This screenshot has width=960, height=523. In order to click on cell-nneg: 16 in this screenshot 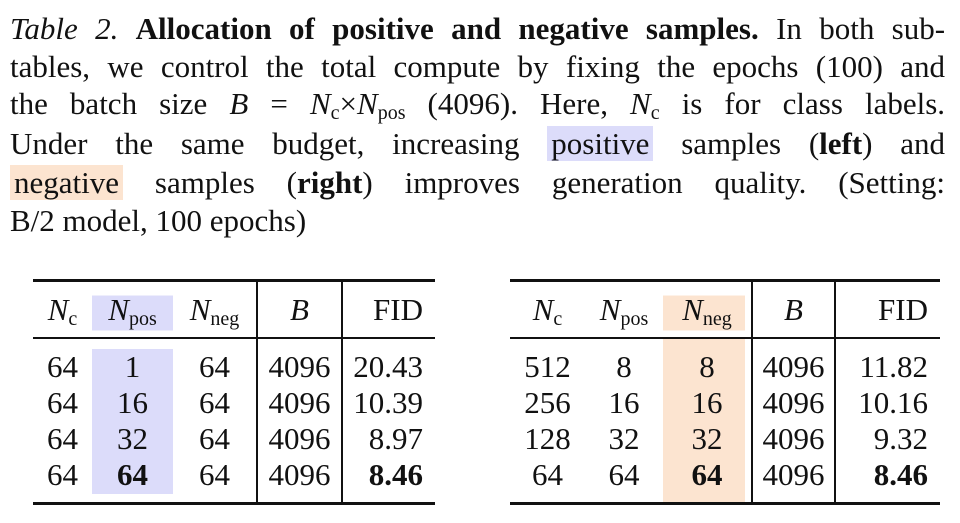, I will do `click(707, 403)`.